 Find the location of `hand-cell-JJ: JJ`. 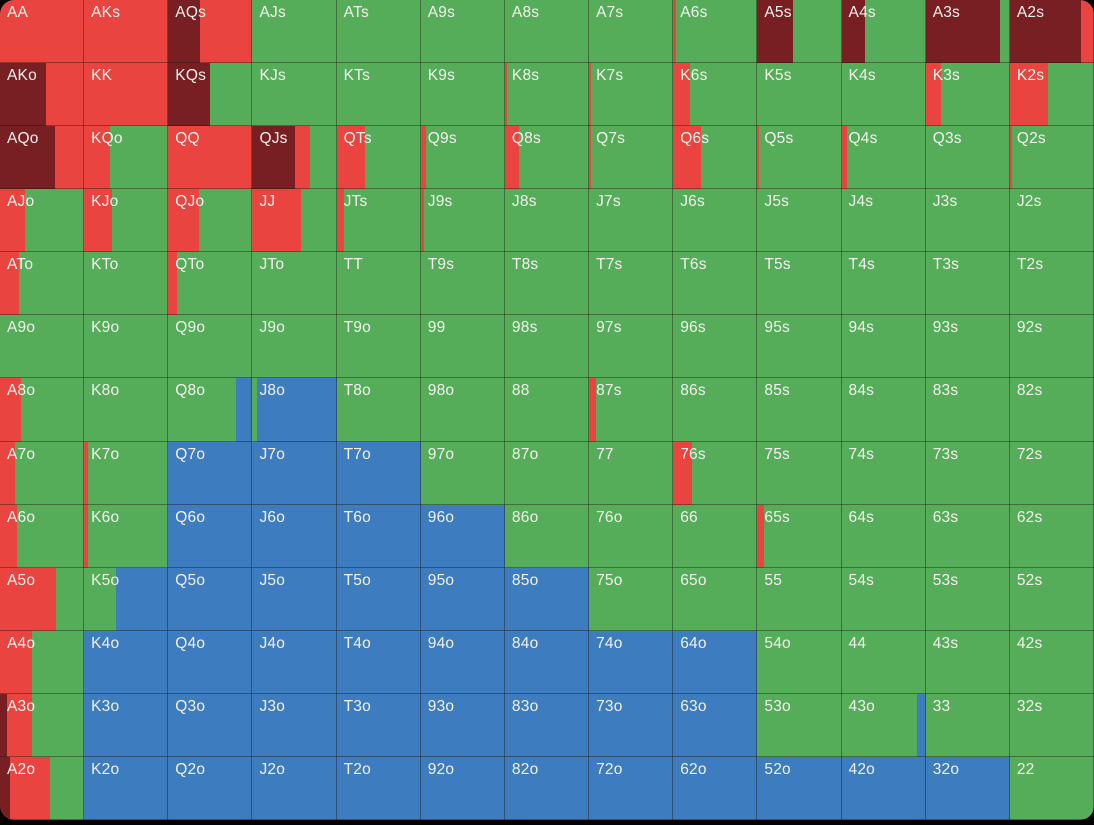

hand-cell-JJ: JJ is located at coordinates (294, 221).